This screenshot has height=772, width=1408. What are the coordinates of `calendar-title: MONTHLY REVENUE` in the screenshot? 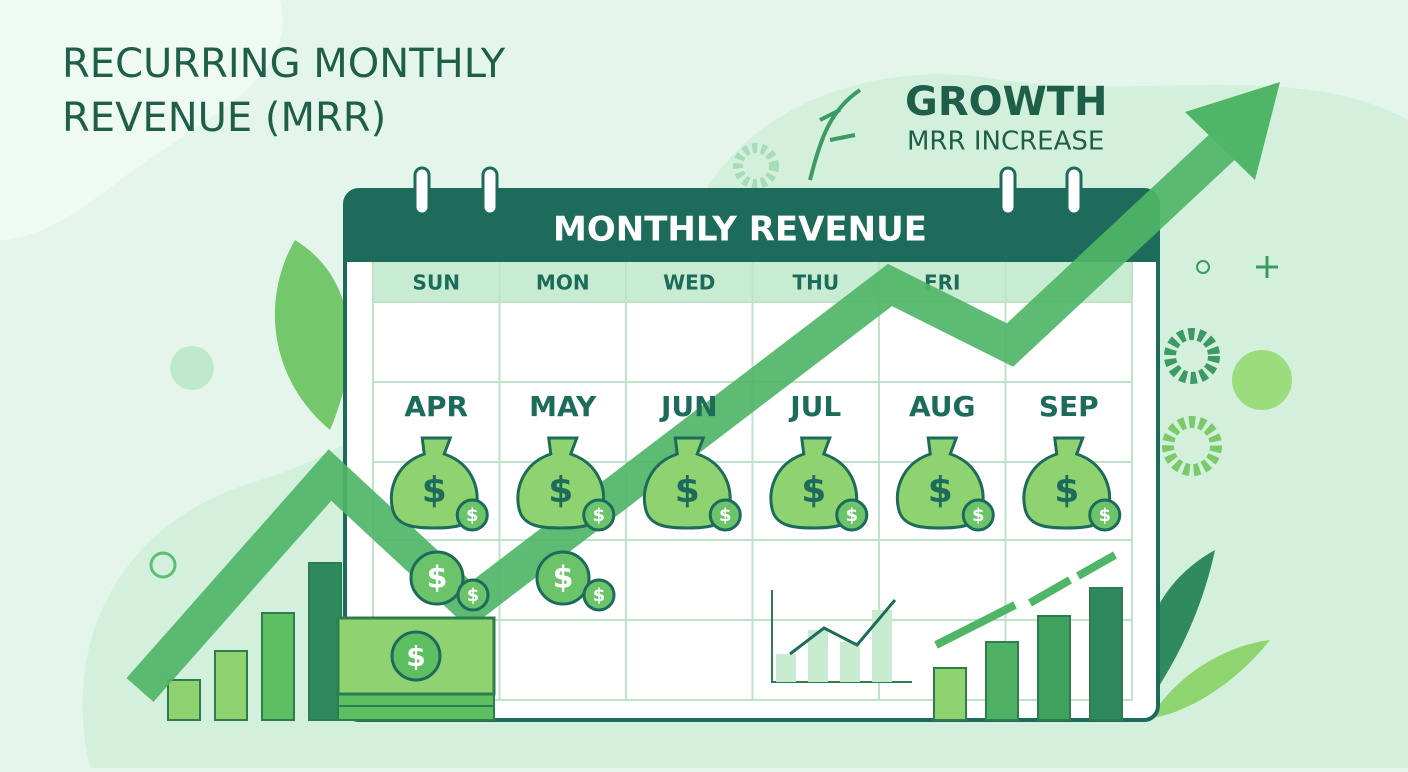 It's located at (740, 230).